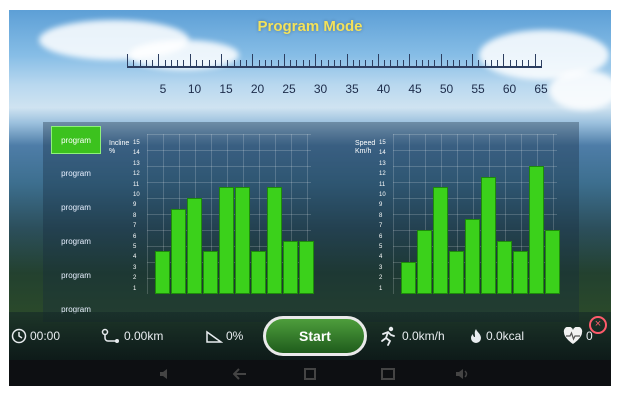 This screenshot has height=398, width=620. What do you see at coordinates (384, 215) in the screenshot?
I see `speed-y-axis: 15 14 13 12 11 10 9 8 7 6 5 4 3 2 1` at bounding box center [384, 215].